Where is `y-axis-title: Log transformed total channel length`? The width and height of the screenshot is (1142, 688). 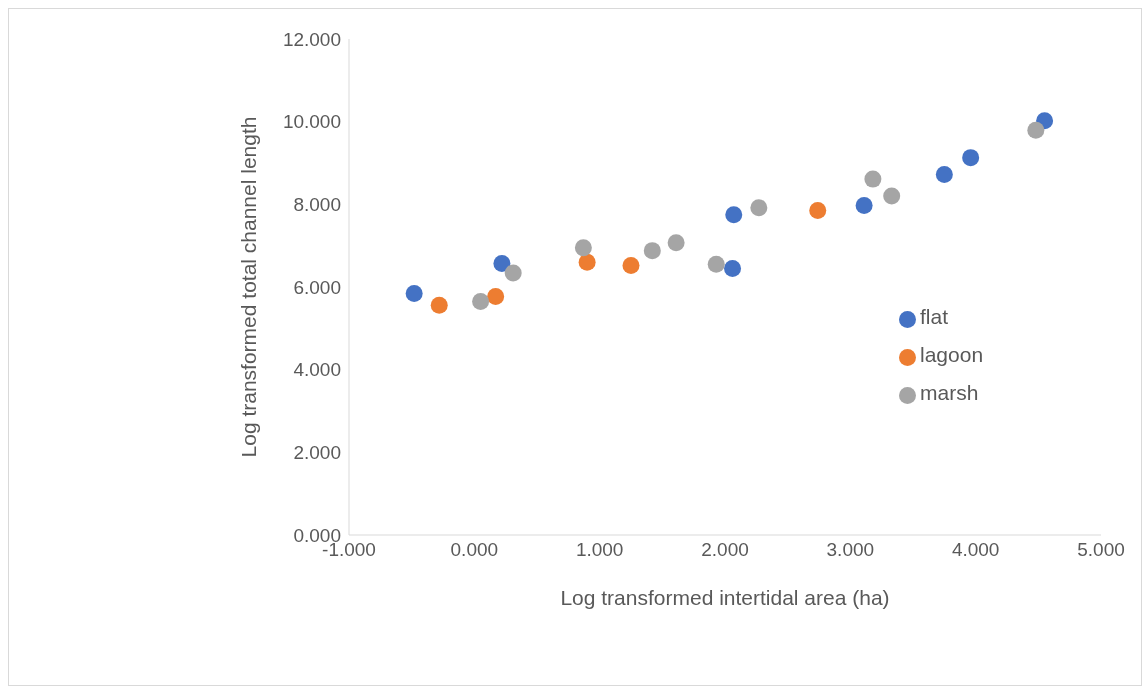 y-axis-title: Log transformed total channel length is located at coordinates (249, 287).